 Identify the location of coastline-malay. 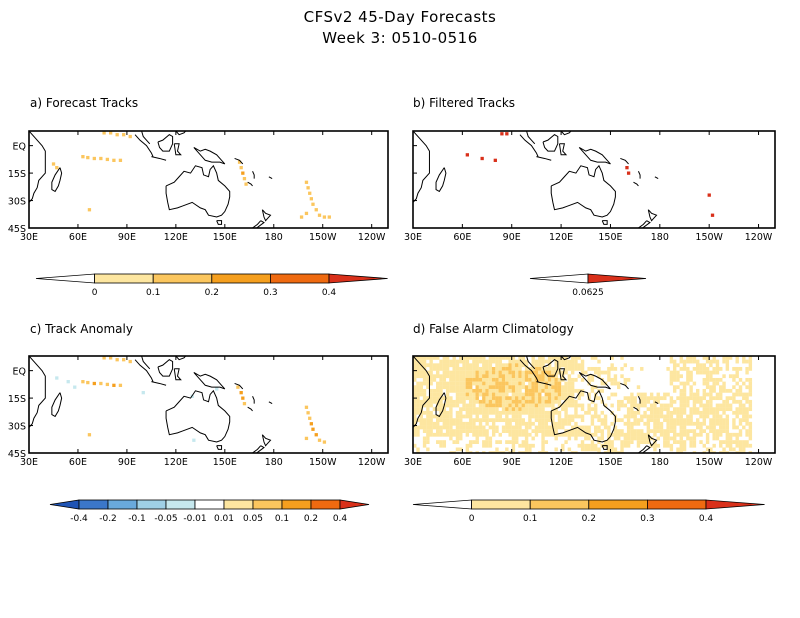
(531, 138).